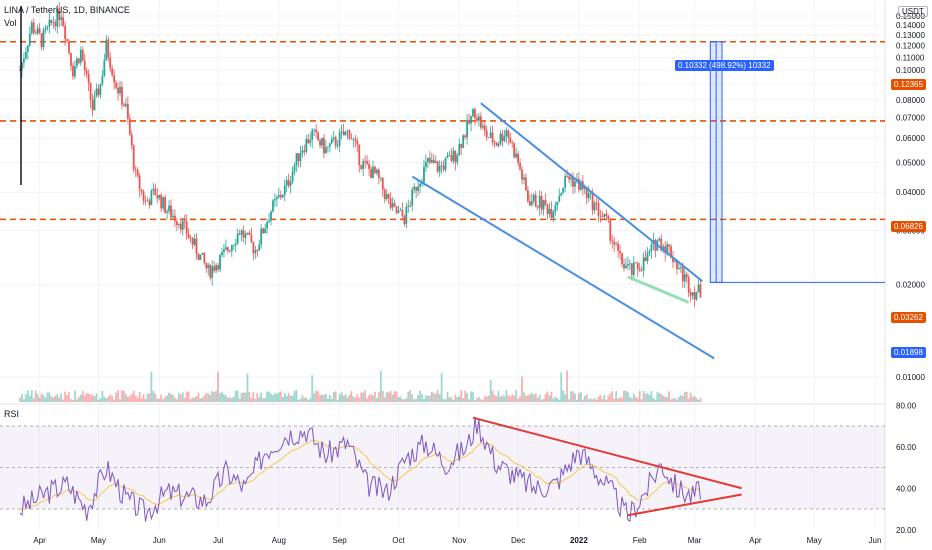 This screenshot has height=550, width=932. Describe the element at coordinates (39, 540) in the screenshot. I see `time-tick-label: Apr` at that location.